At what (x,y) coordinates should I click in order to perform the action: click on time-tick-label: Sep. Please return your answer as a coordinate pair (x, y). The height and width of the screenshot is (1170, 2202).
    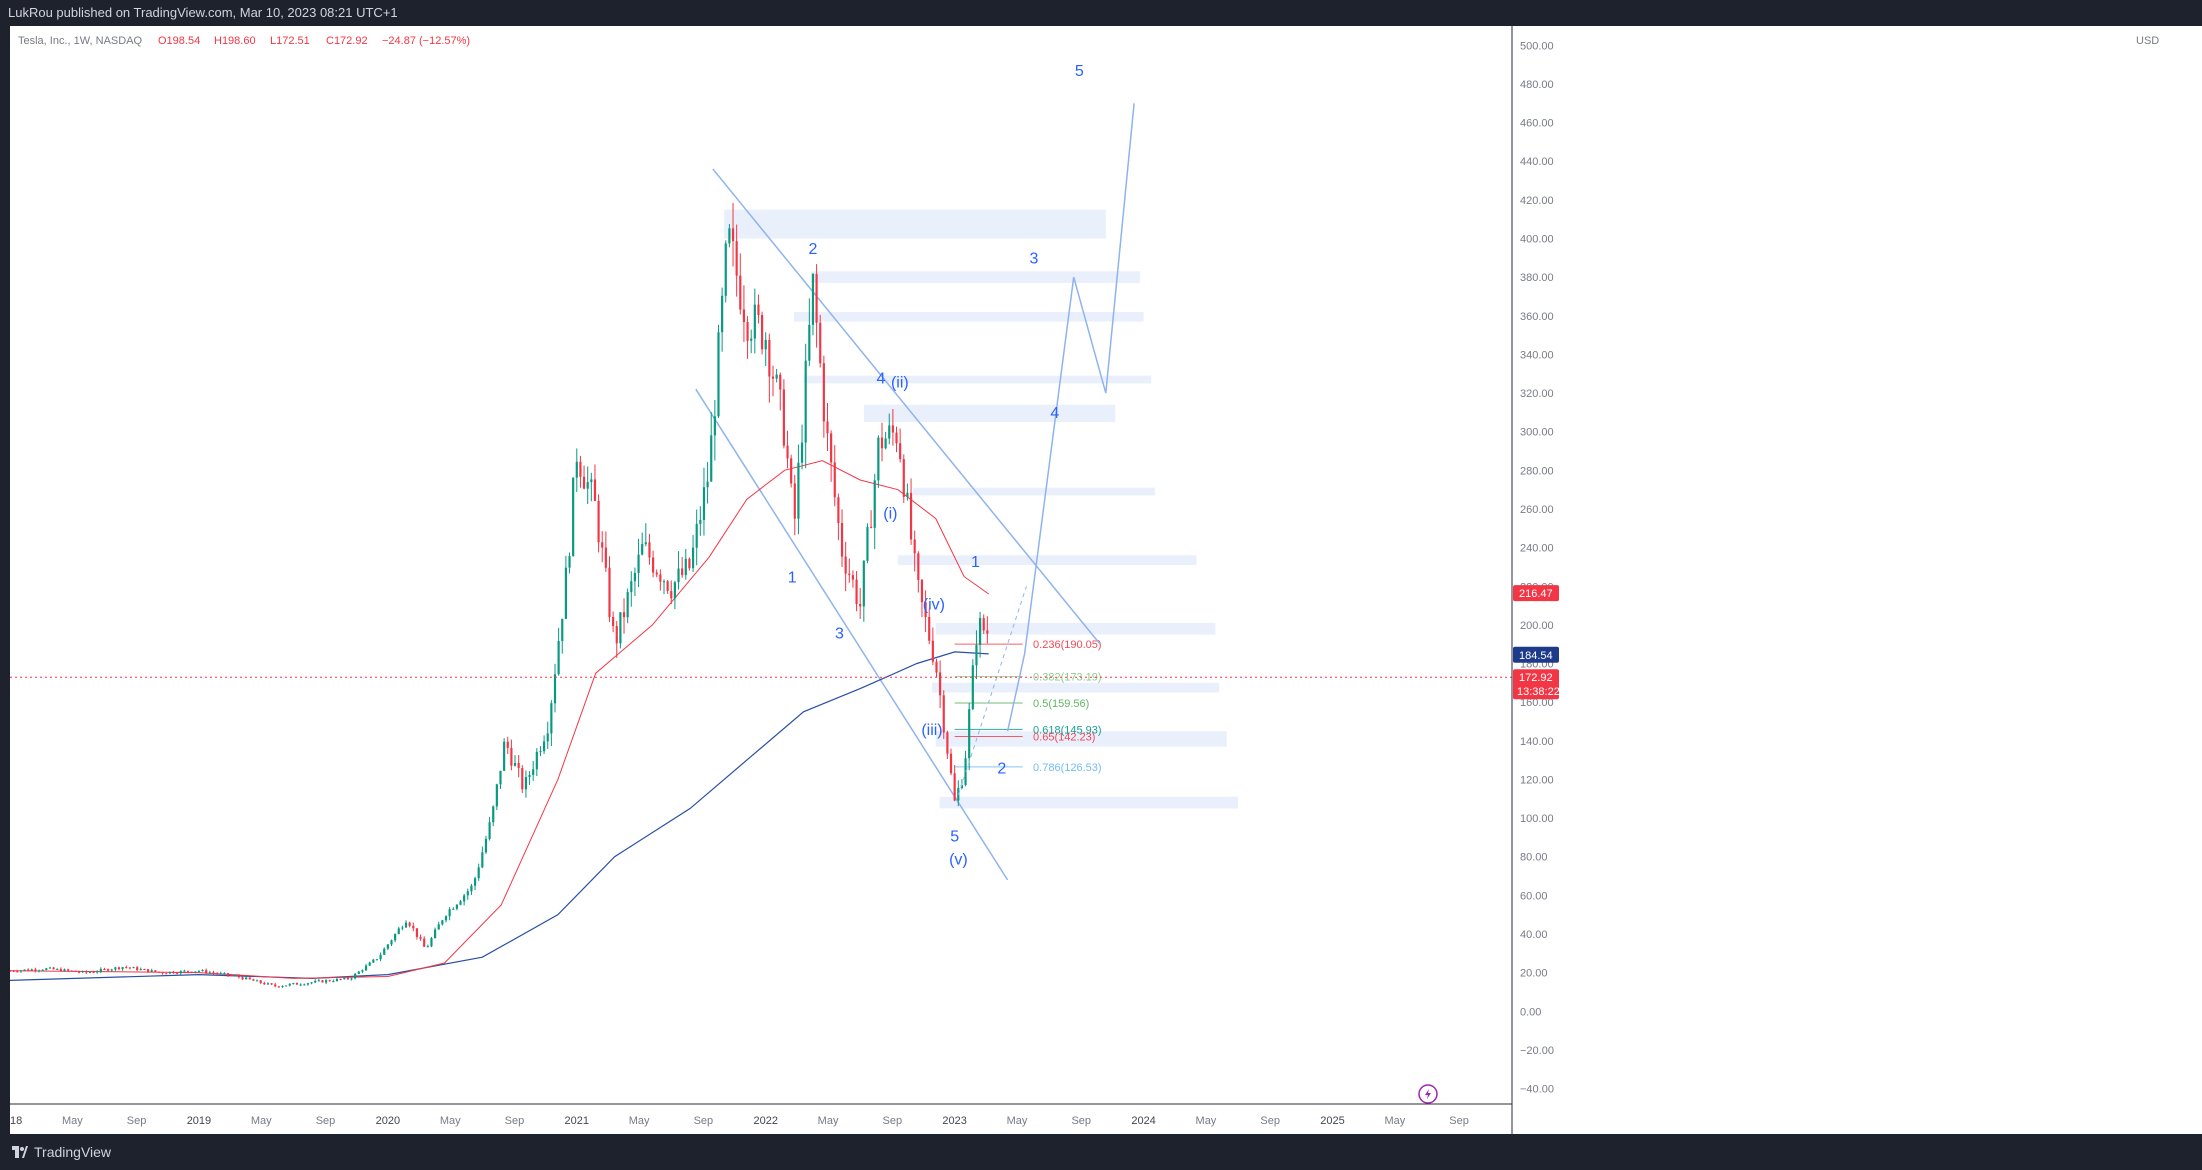
    Looking at the image, I should click on (326, 1121).